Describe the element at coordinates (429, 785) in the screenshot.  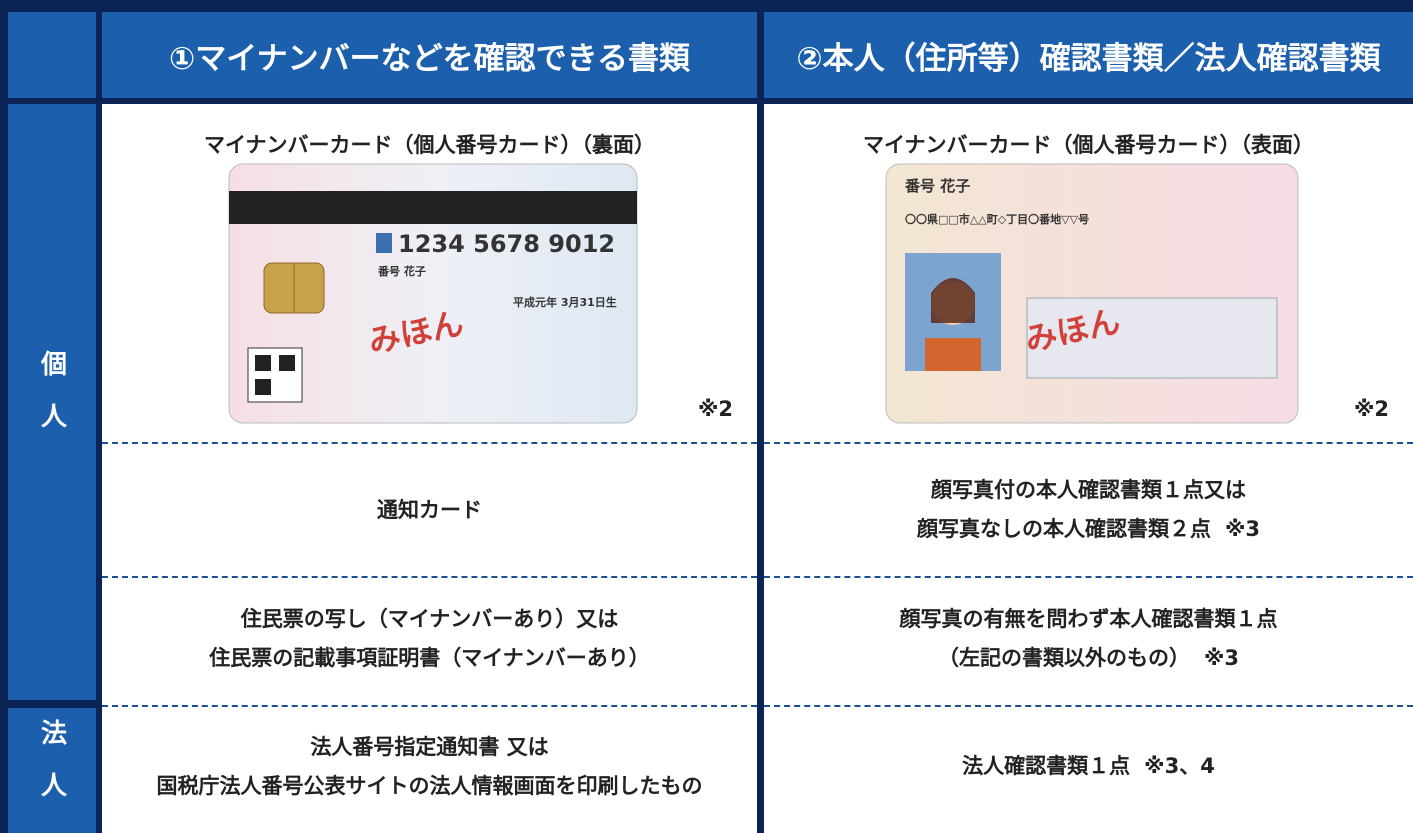
I see `cell-line: 国税庁法人番号公表サイトの法人情報画面を印刷したもの` at that location.